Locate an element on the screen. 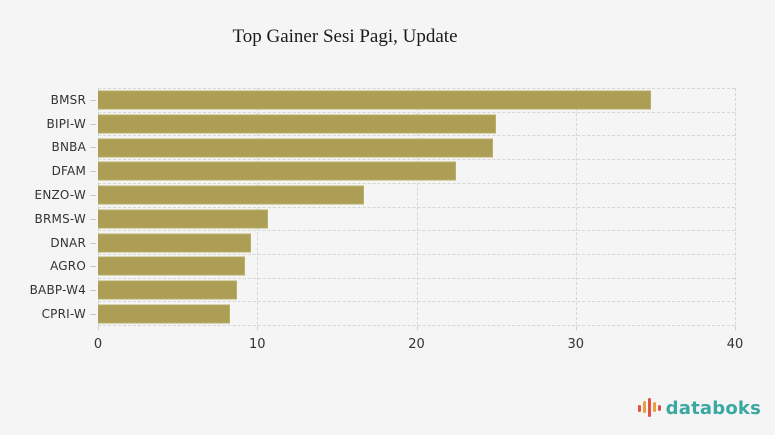  chart-row-BIPI-W is located at coordinates (416, 123).